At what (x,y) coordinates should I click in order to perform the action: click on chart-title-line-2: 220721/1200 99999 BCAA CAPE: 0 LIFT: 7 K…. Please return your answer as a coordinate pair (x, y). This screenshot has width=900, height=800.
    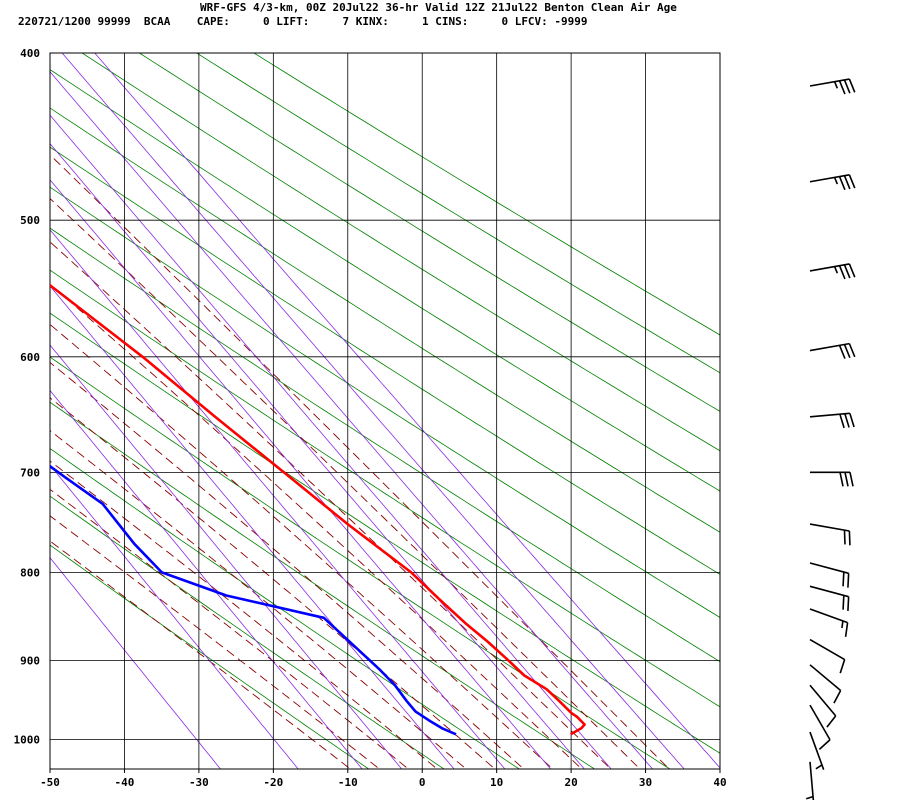
    Looking at the image, I should click on (303, 21).